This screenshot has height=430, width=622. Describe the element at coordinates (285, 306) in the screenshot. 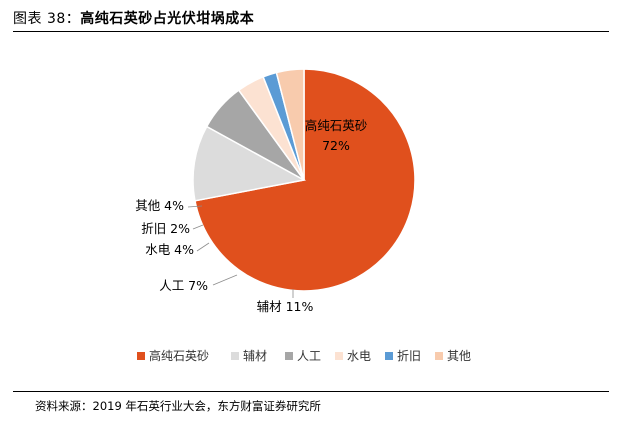

I see `slice-label: 辅材 11%` at that location.